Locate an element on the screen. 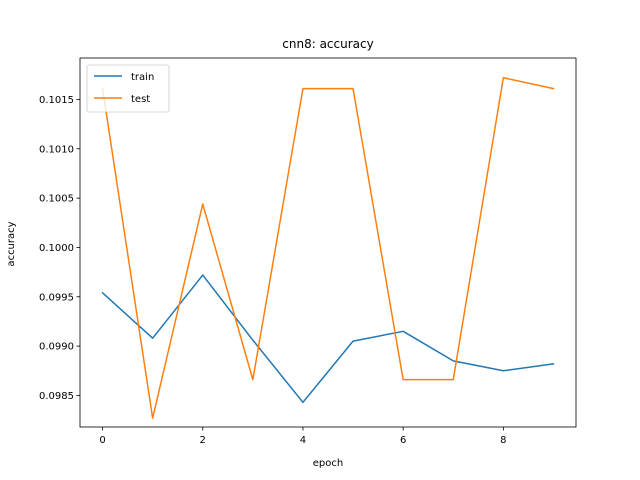 This screenshot has width=640, height=480. x-tick-label: 4 is located at coordinates (303, 440).